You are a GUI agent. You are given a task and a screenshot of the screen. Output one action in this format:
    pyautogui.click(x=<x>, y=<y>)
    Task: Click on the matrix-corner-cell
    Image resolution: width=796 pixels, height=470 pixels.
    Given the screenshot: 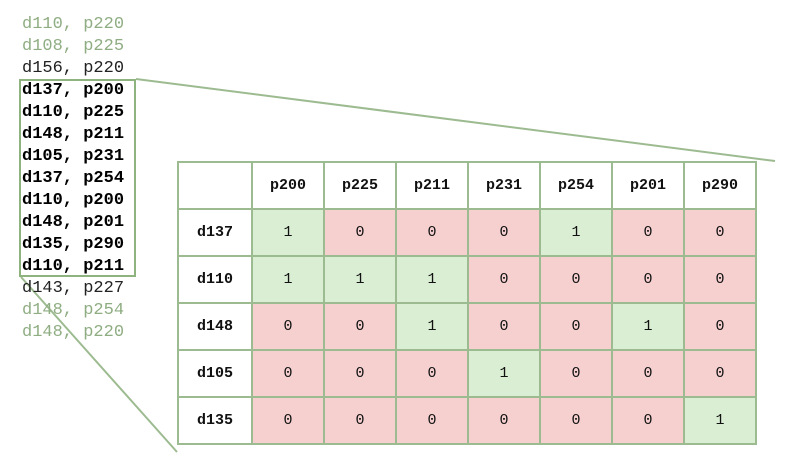 What is the action you would take?
    pyautogui.click(x=215, y=185)
    